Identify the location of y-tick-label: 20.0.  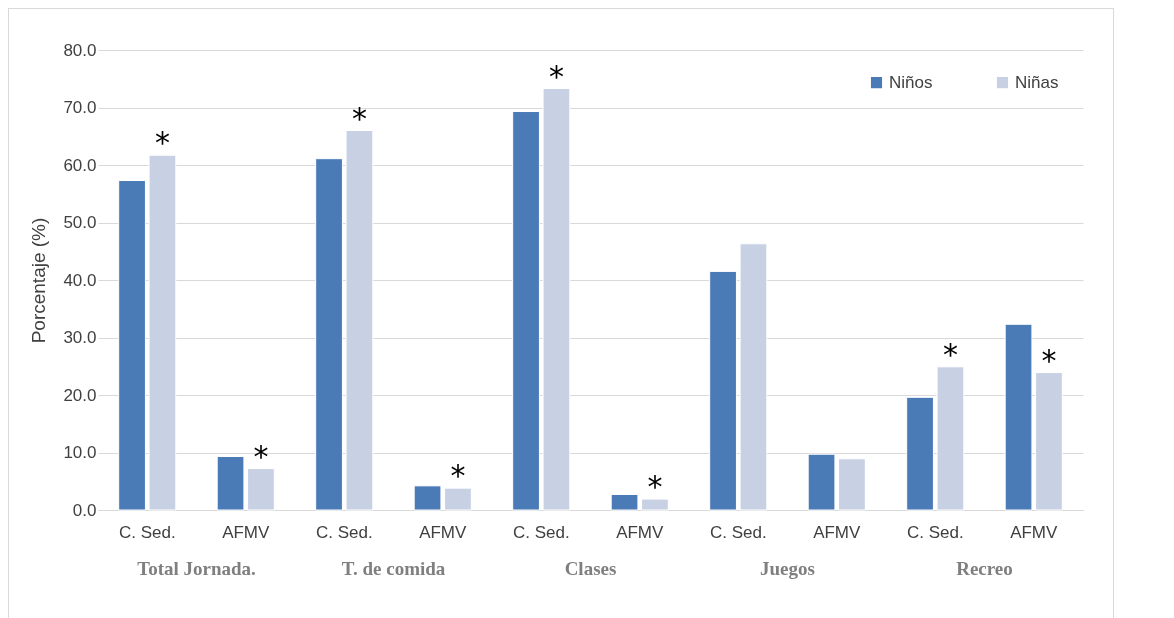
(80, 395).